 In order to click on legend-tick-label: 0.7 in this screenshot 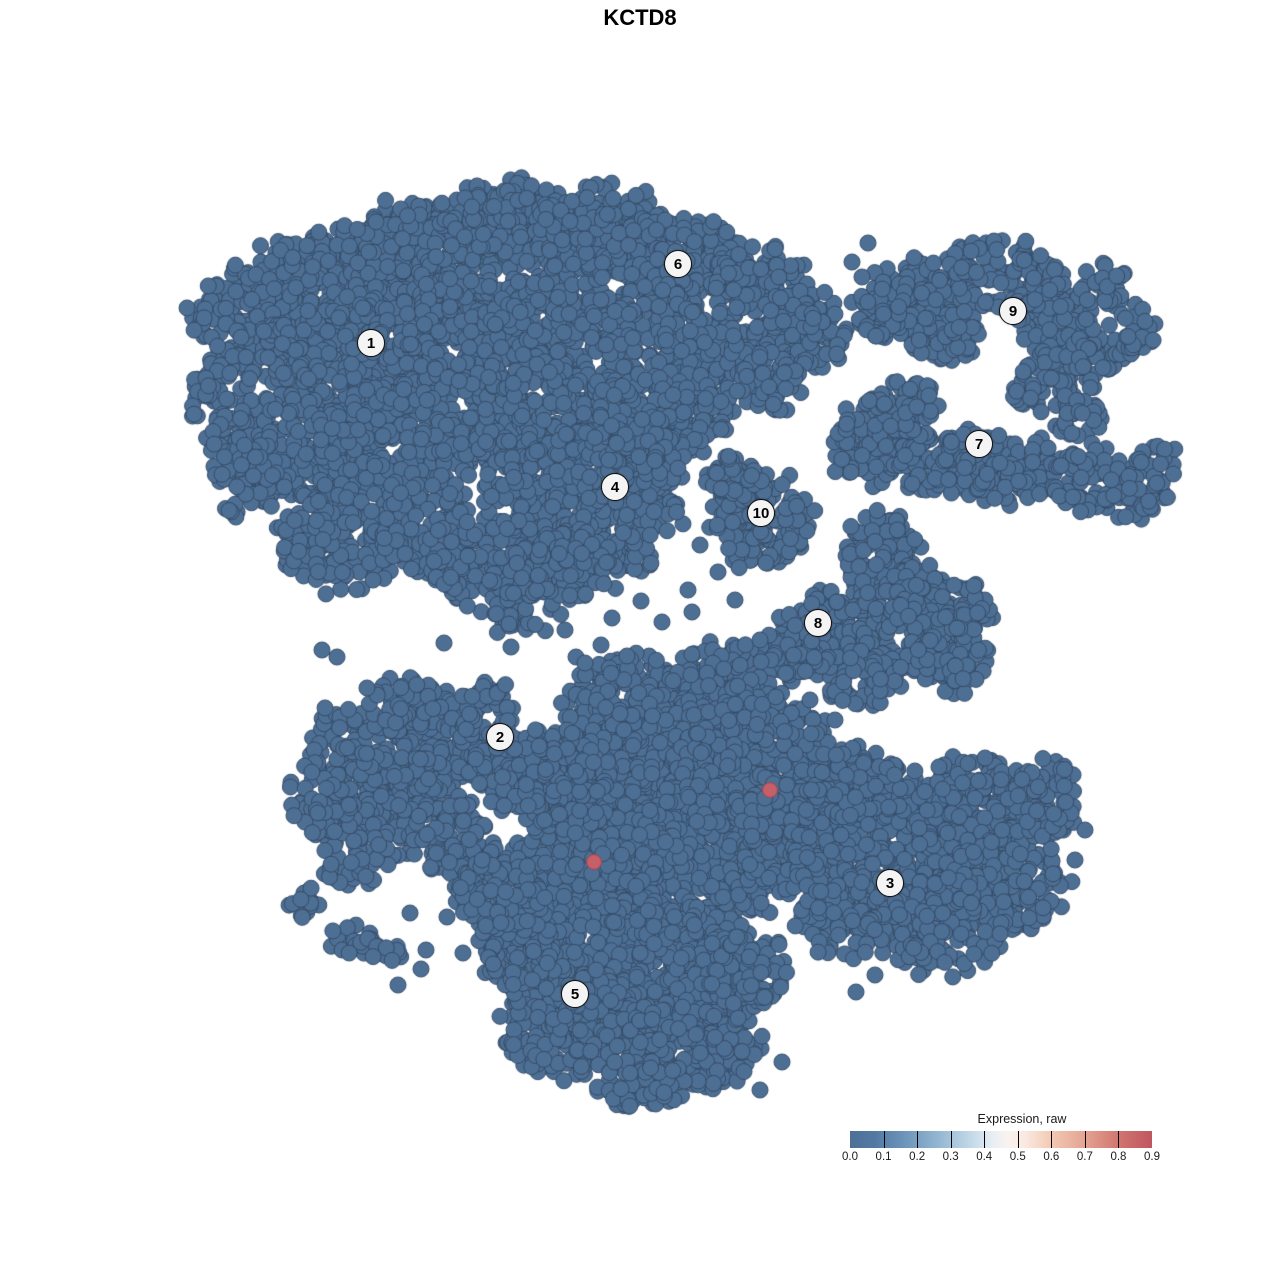, I will do `click(1084, 1157)`.